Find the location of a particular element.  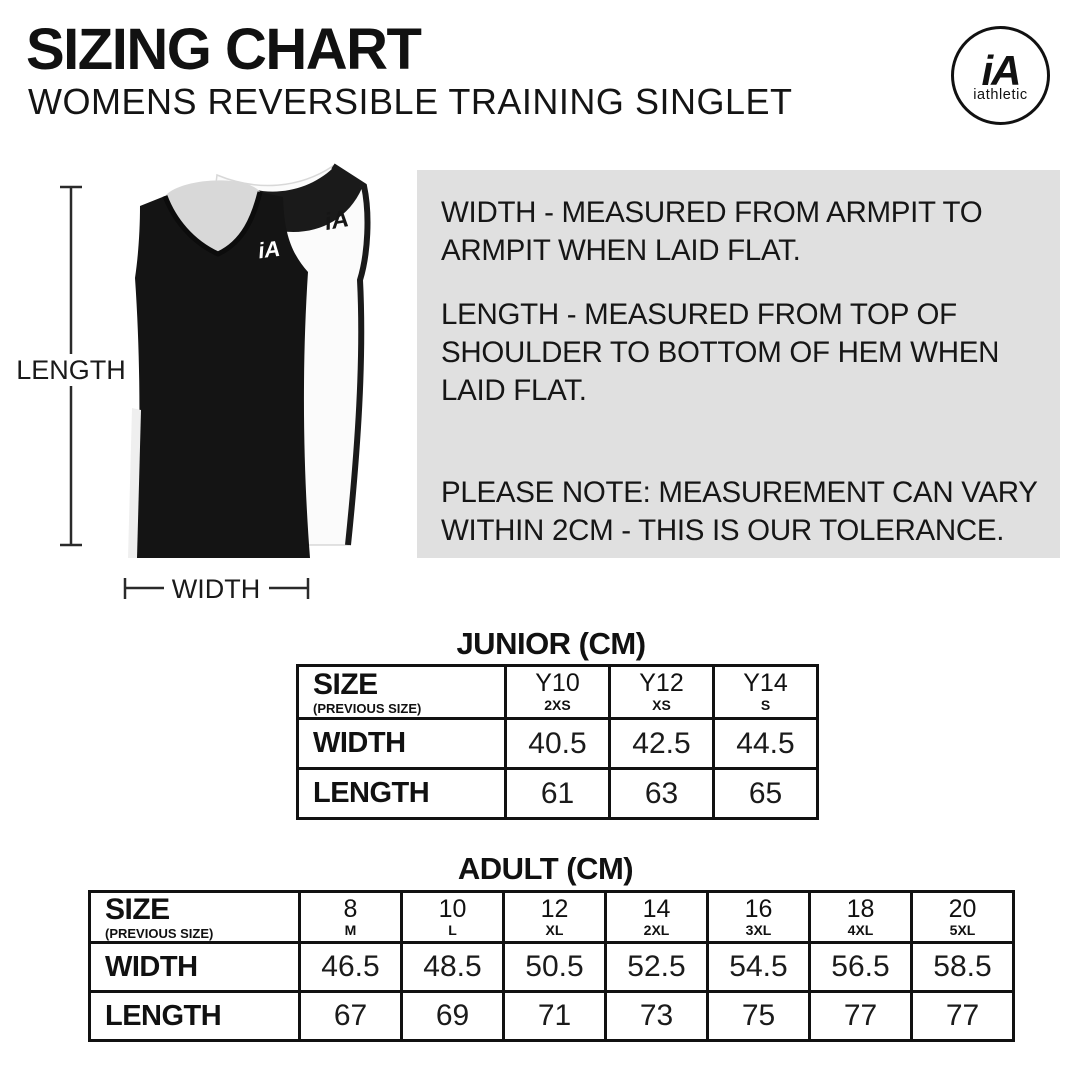

size-value: 12 is located at coordinates (554, 908).